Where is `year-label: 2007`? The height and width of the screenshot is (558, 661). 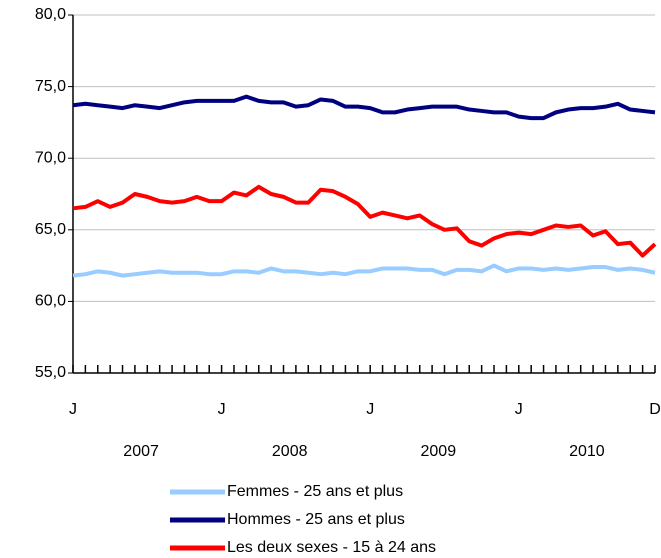 year-label: 2007 is located at coordinates (141, 451).